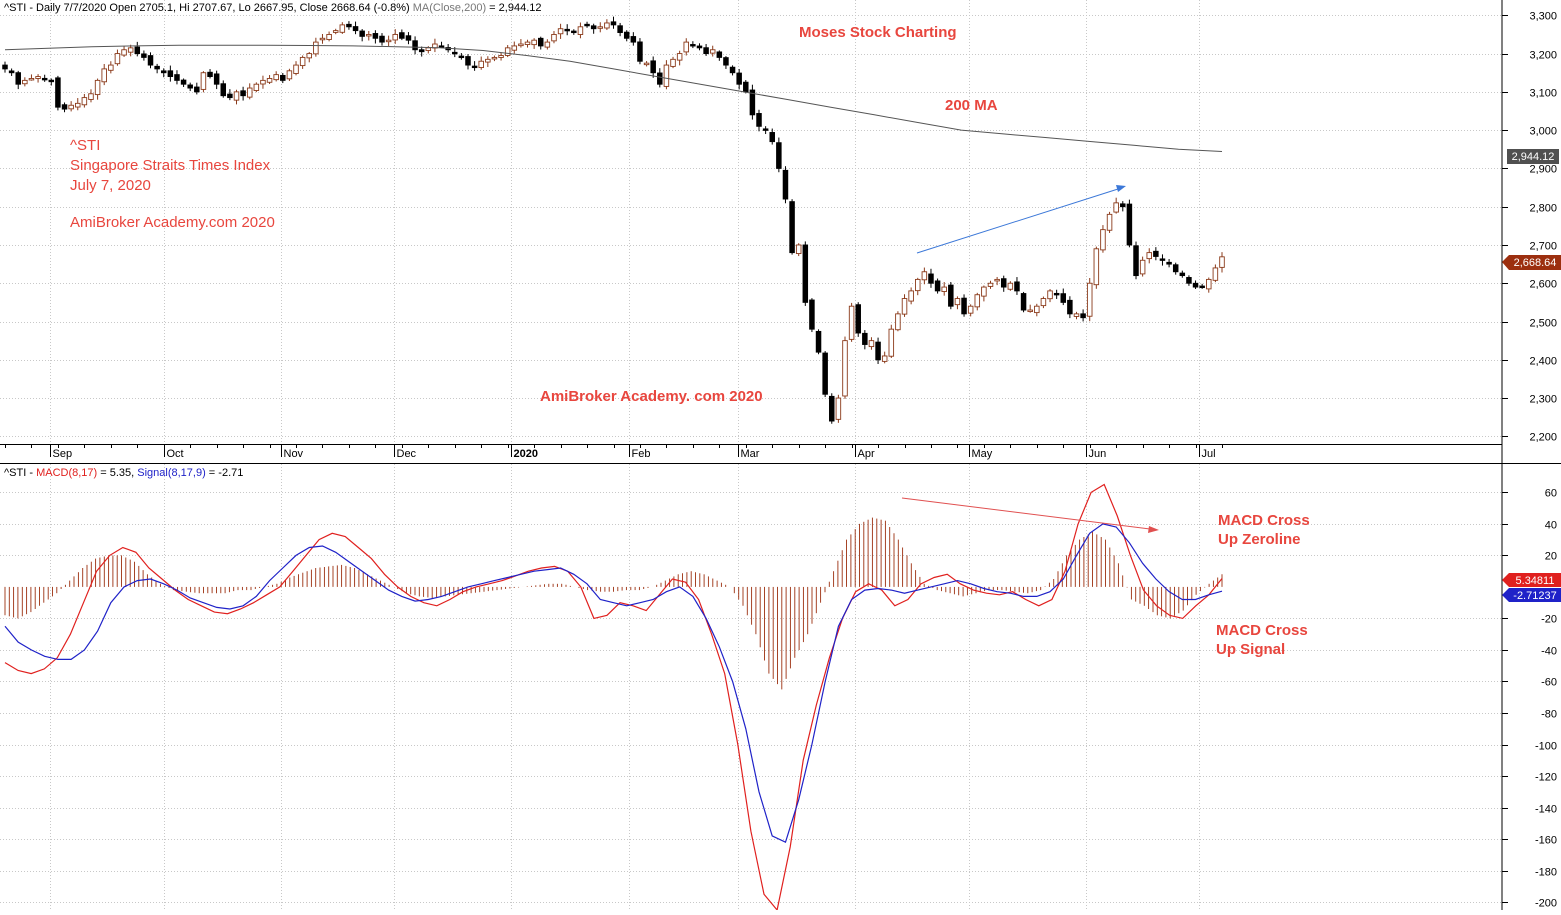 This screenshot has width=1561, height=915. What do you see at coordinates (1546, 904) in the screenshot?
I see `macd-y-tick-label: -200` at bounding box center [1546, 904].